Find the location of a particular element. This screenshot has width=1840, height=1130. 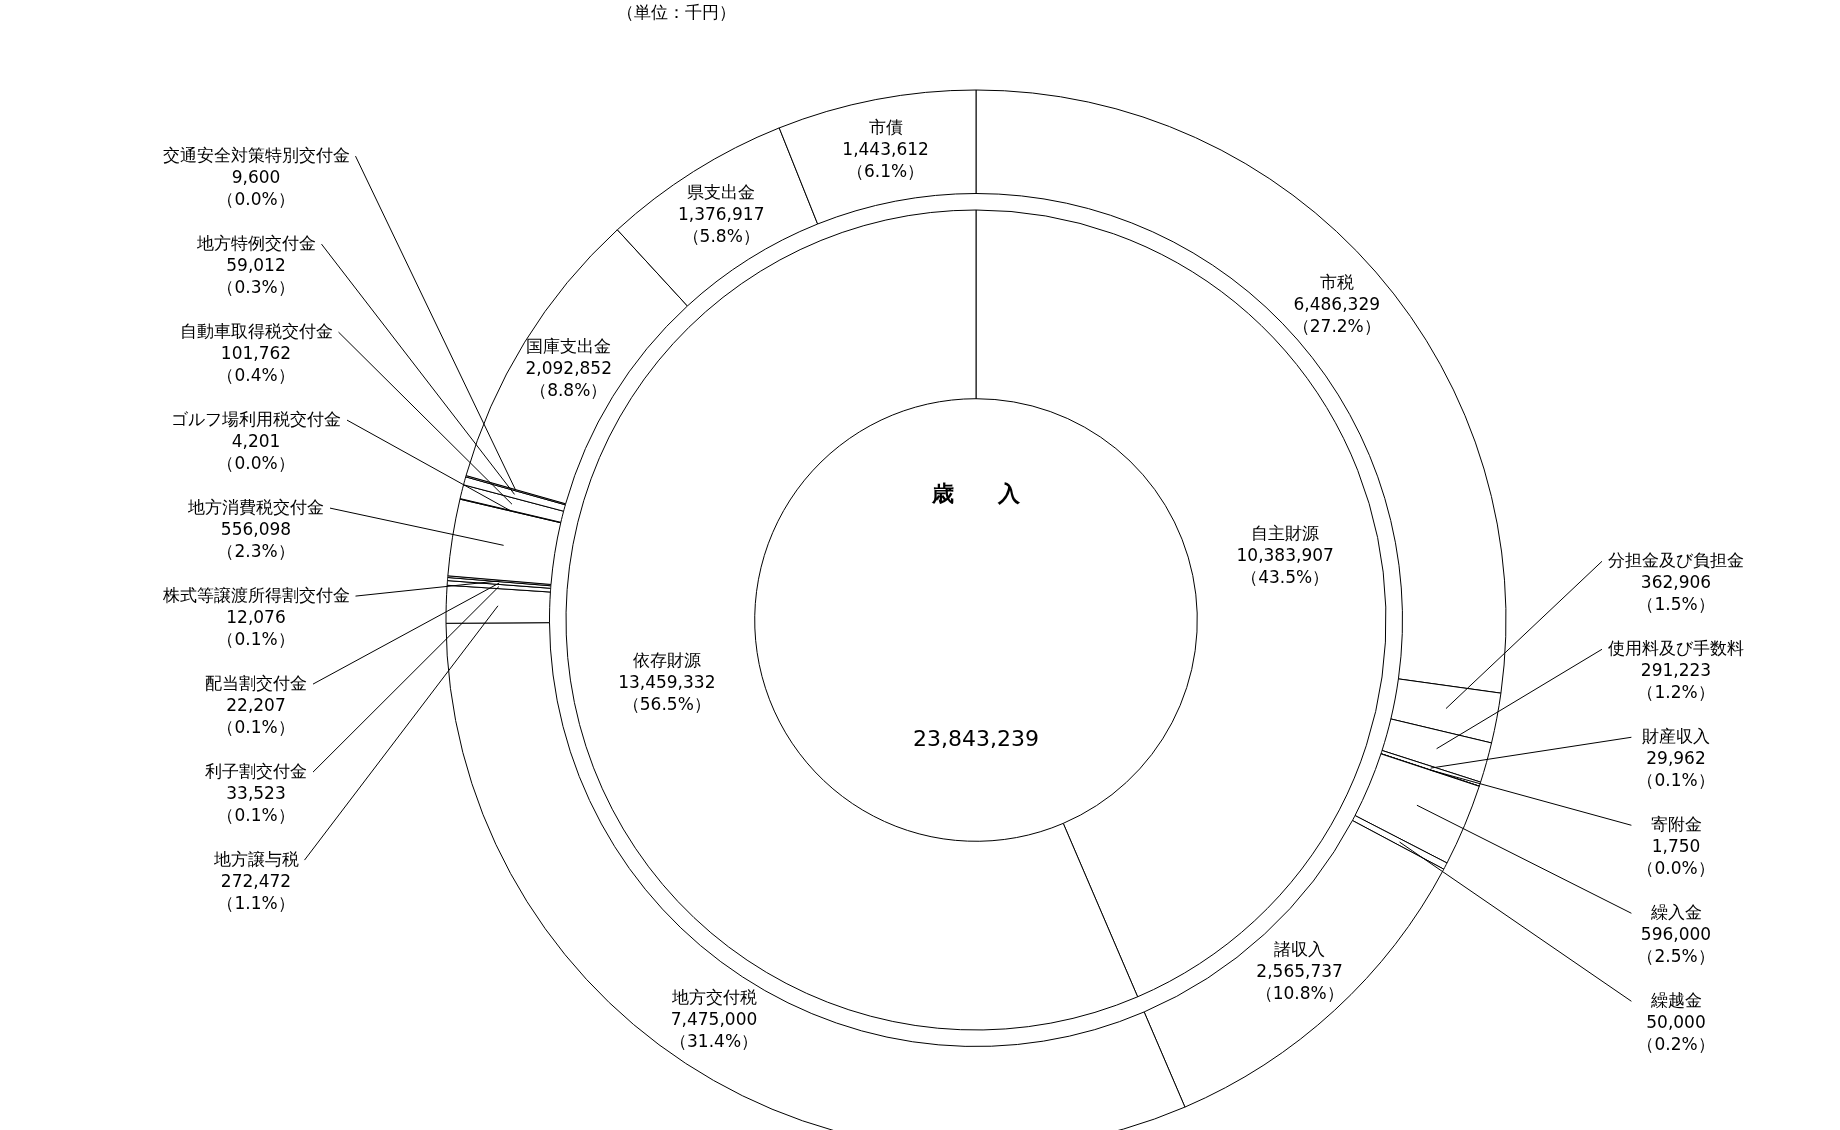

text: 歳 入 is located at coordinates (976, 493).